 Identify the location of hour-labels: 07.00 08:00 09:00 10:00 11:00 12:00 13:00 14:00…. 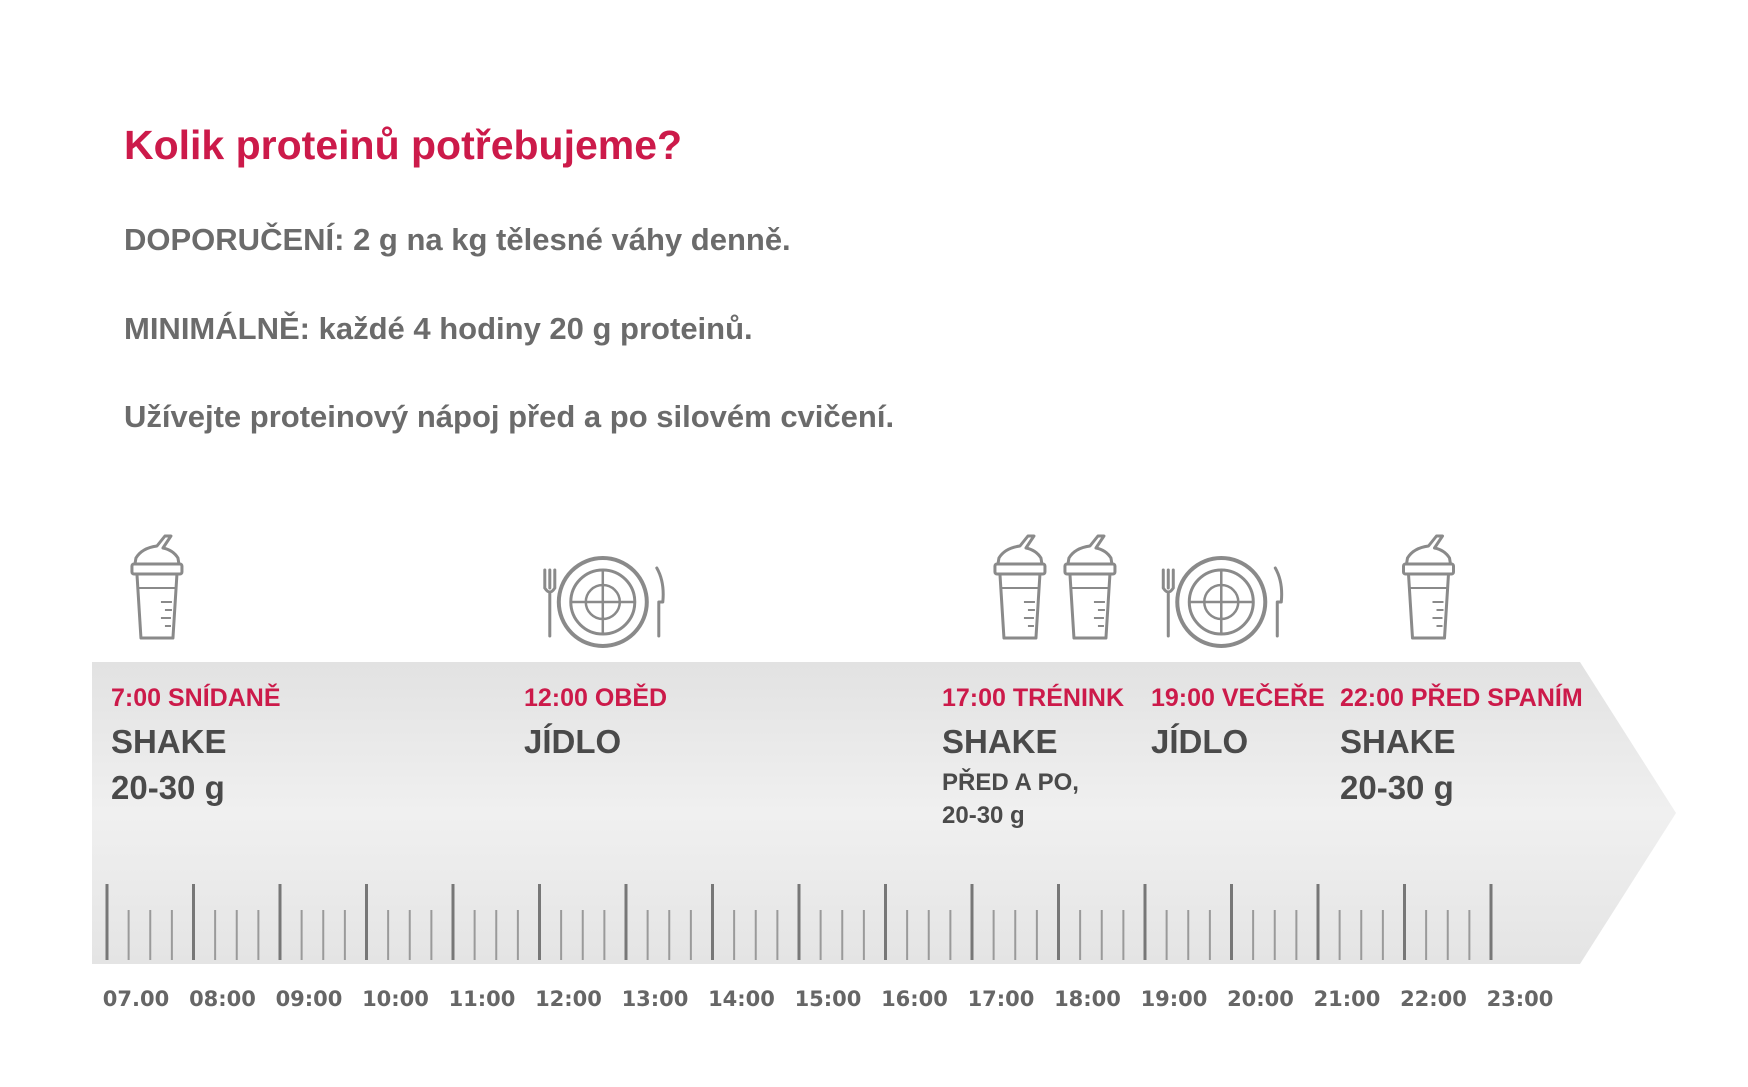
(828, 999).